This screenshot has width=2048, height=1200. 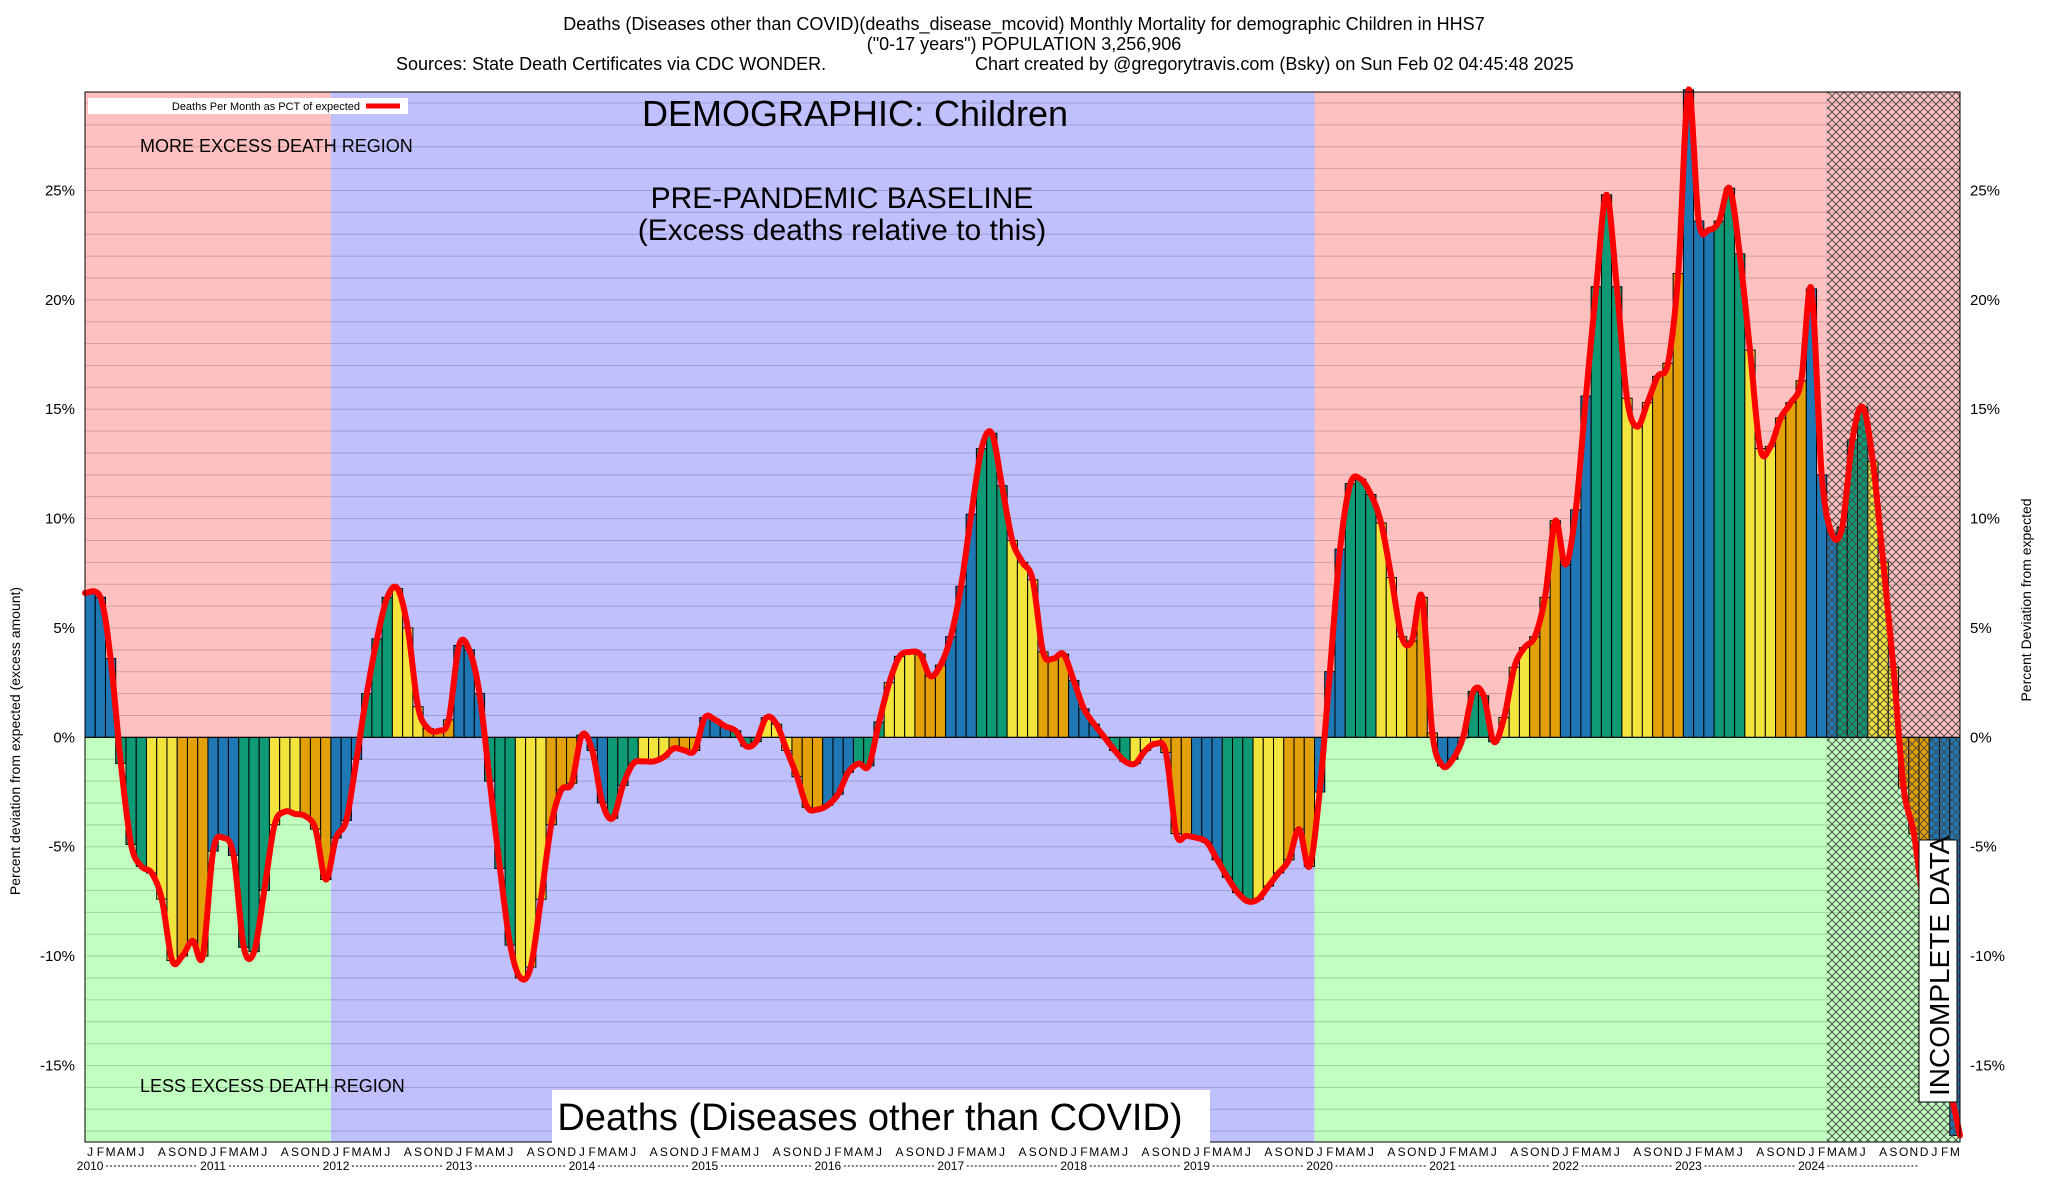 I want to click on y-tick-right: -5%, so click(x=1983, y=847).